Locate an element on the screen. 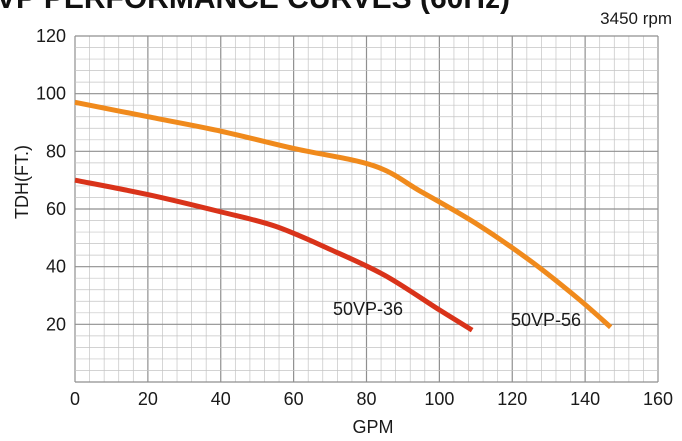 This screenshot has width=682, height=441. series-label-50vp-36: 50VP-36 is located at coordinates (368, 309).